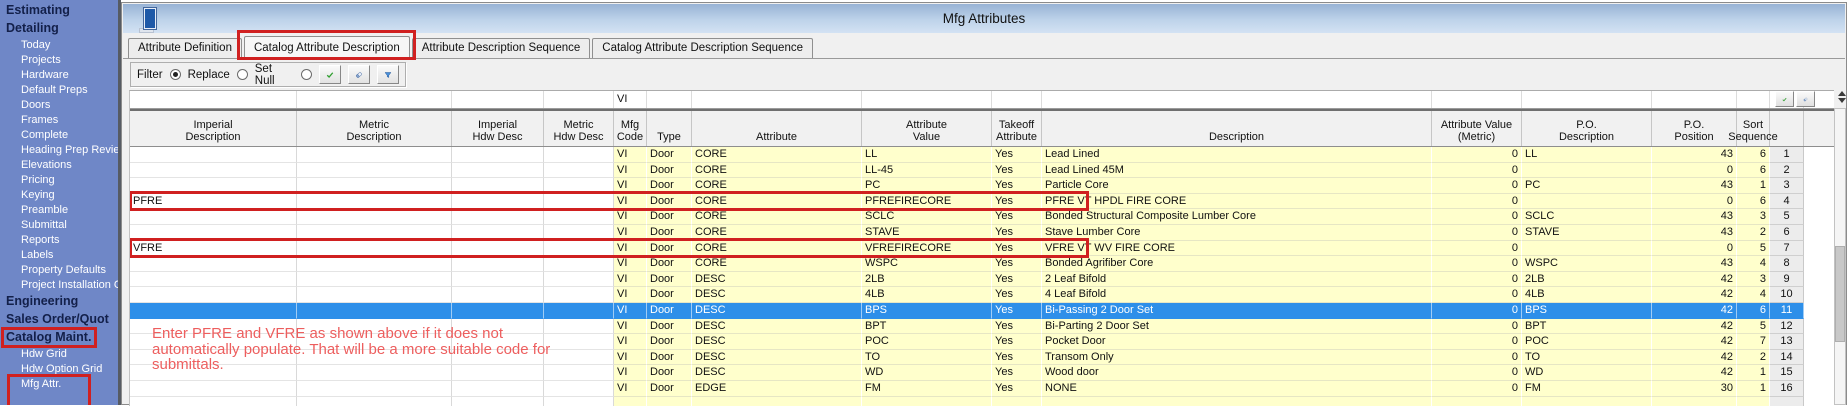 This screenshot has width=1847, height=406. I want to click on grid-cell: FM, so click(927, 389).